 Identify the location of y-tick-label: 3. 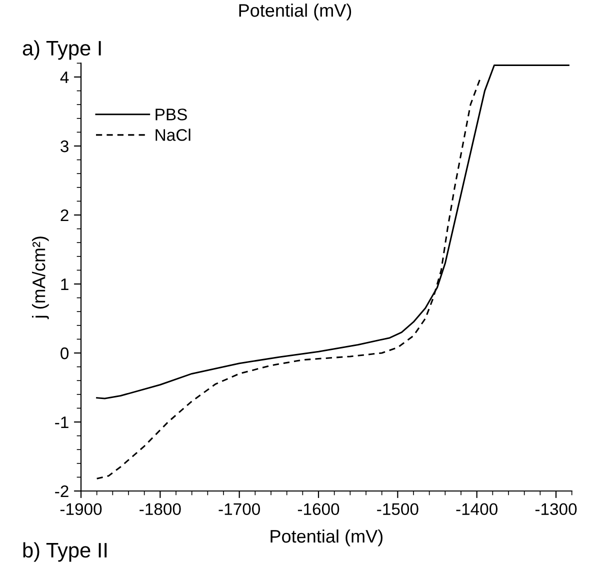
(64, 146).